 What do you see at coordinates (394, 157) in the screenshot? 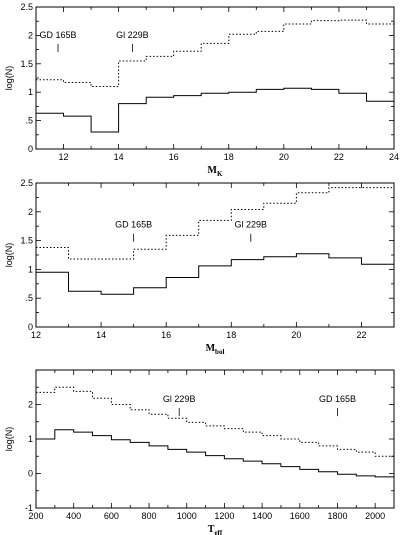
I see `x-tick-label: 24` at bounding box center [394, 157].